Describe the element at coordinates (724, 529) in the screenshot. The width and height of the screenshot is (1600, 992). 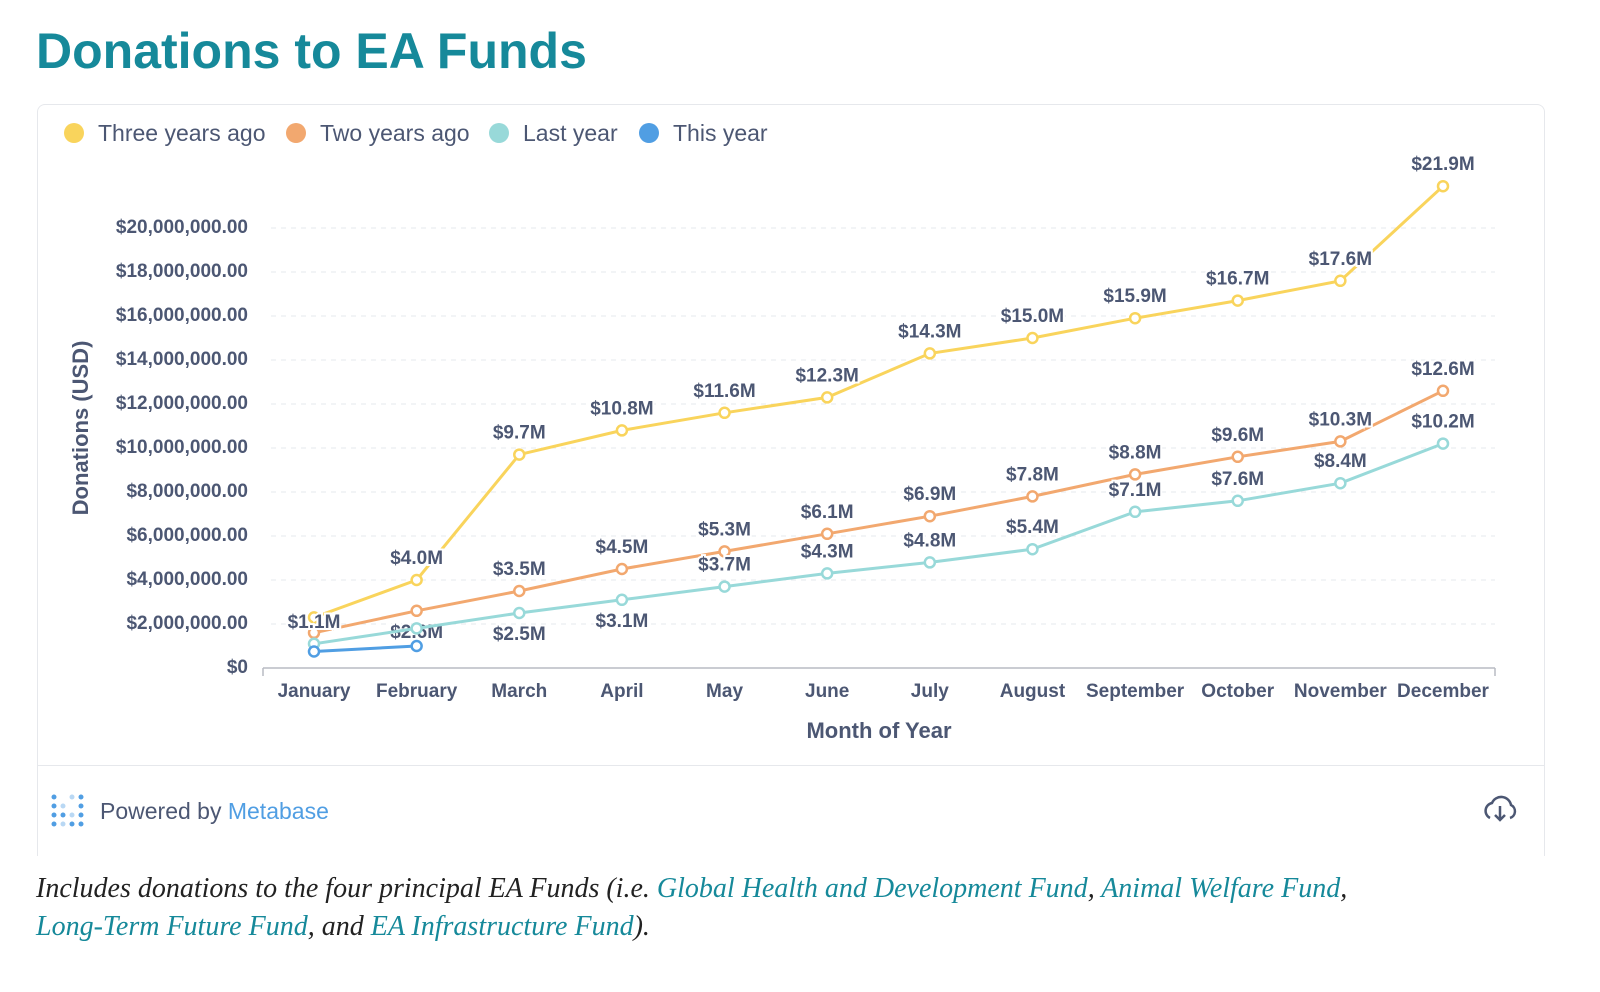
I see `data-label: $5.3M` at that location.